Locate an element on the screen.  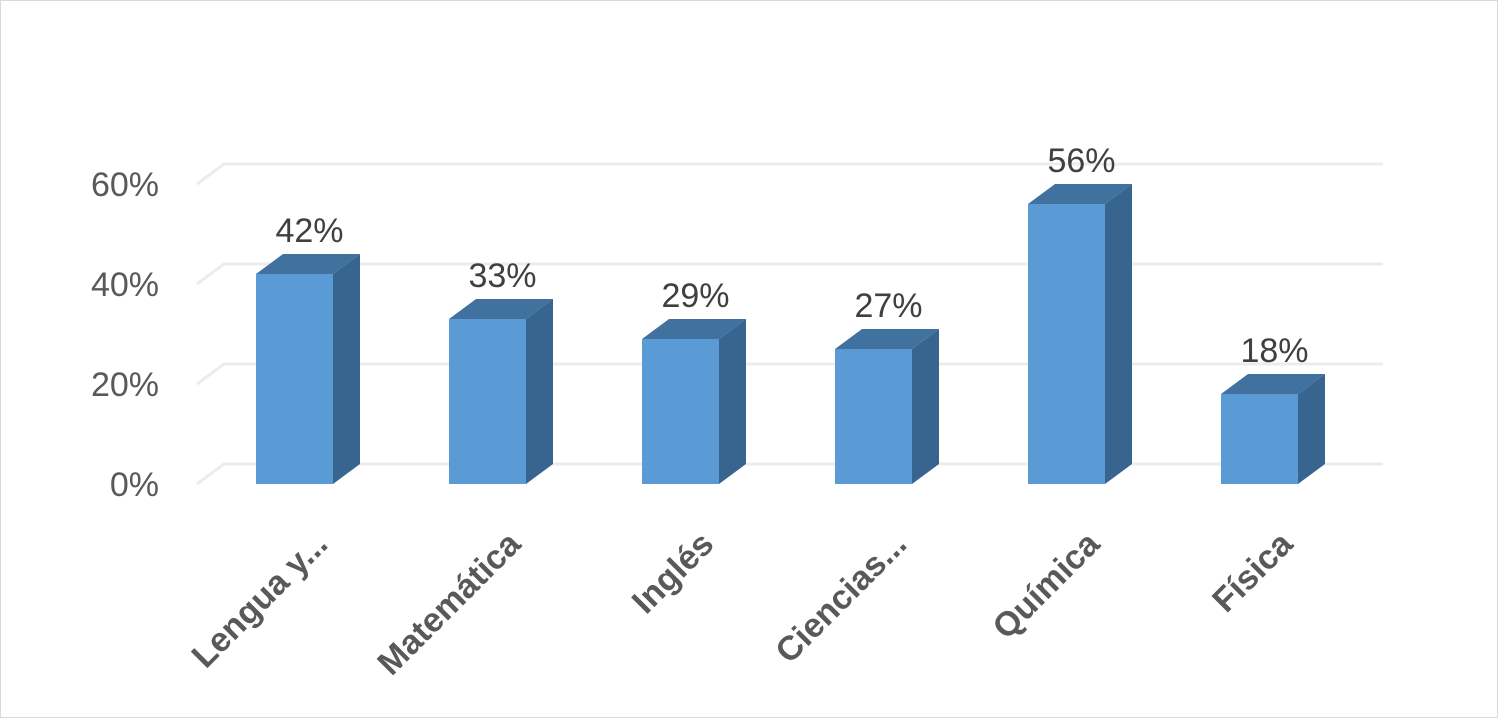
category-label: Inglés is located at coordinates (673, 573).